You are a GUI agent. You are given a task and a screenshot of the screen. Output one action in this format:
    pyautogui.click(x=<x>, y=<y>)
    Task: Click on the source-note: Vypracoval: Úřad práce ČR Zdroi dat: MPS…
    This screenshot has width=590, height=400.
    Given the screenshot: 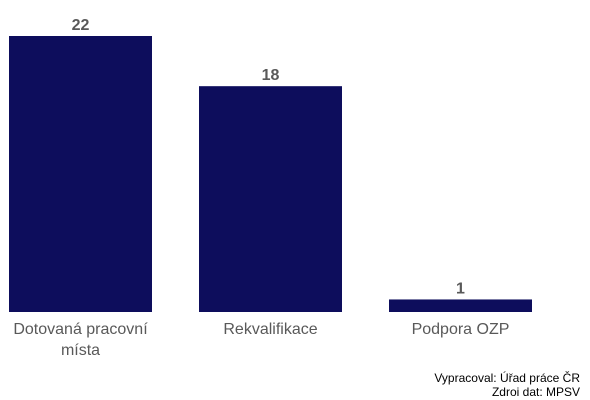 What is the action you would take?
    pyautogui.click(x=507, y=385)
    